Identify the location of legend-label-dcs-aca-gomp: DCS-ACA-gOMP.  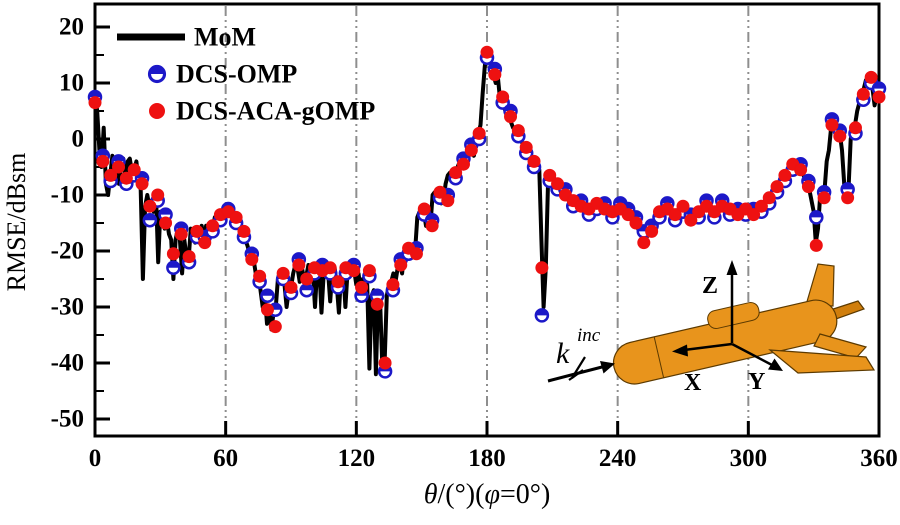
(275, 111).